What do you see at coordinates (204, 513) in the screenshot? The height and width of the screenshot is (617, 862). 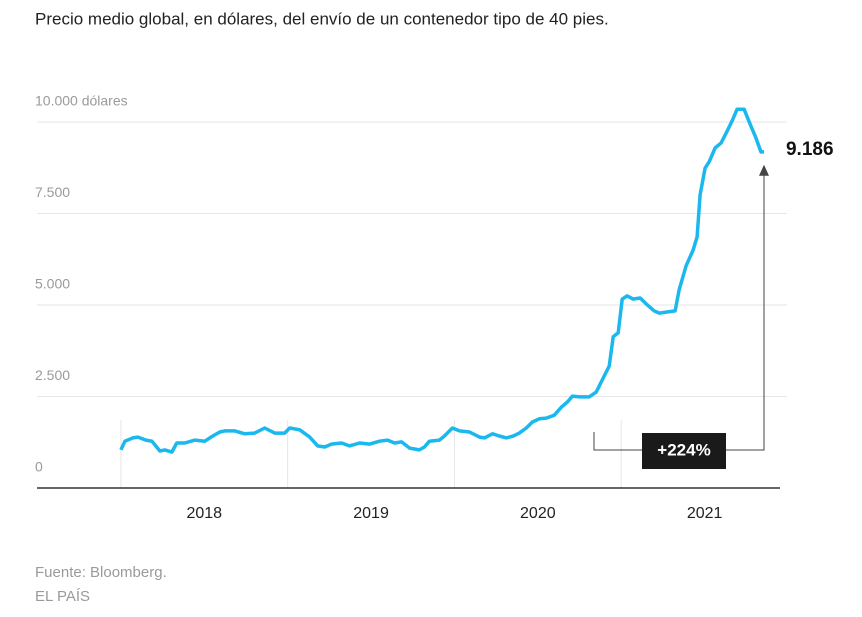 I see `x-tick-label: 2018` at bounding box center [204, 513].